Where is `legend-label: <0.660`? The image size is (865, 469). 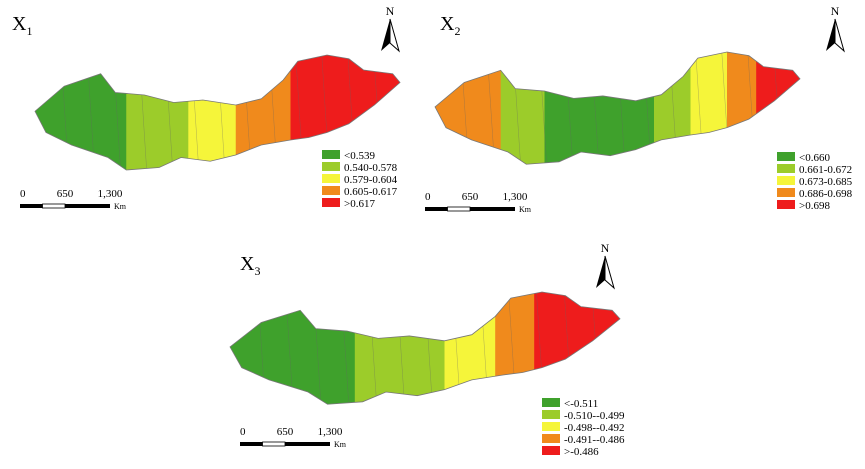
legend-label: <0.660 is located at coordinates (814, 158).